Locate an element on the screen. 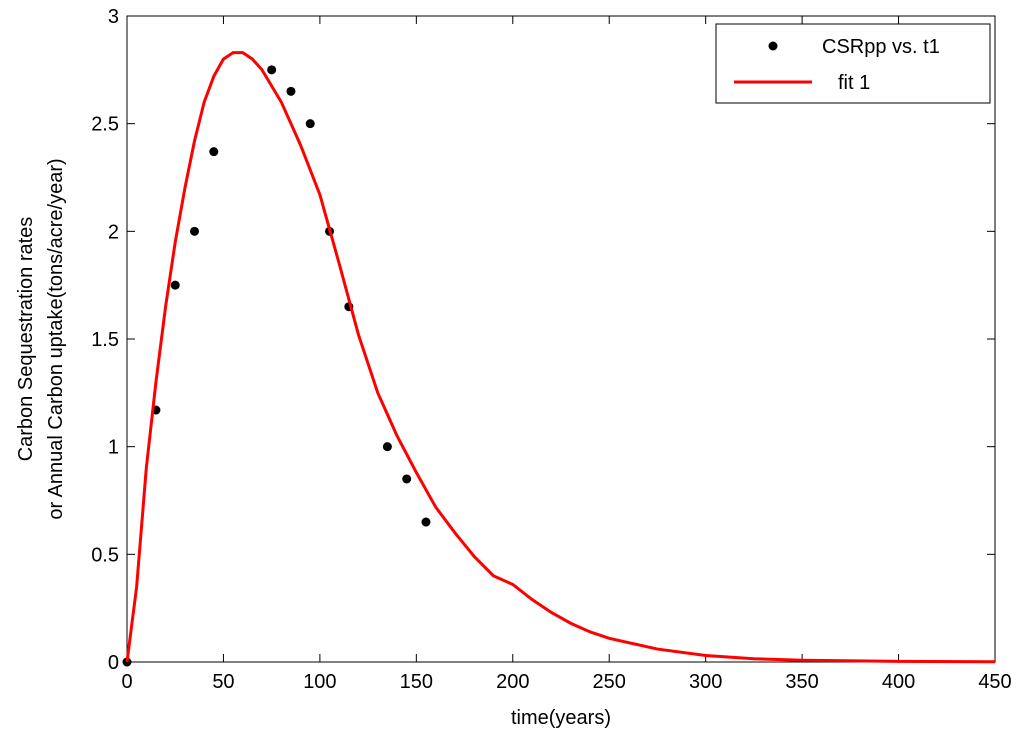 Image resolution: width=1024 pixels, height=736 pixels. x-tick-label: 100 is located at coordinates (319, 682).